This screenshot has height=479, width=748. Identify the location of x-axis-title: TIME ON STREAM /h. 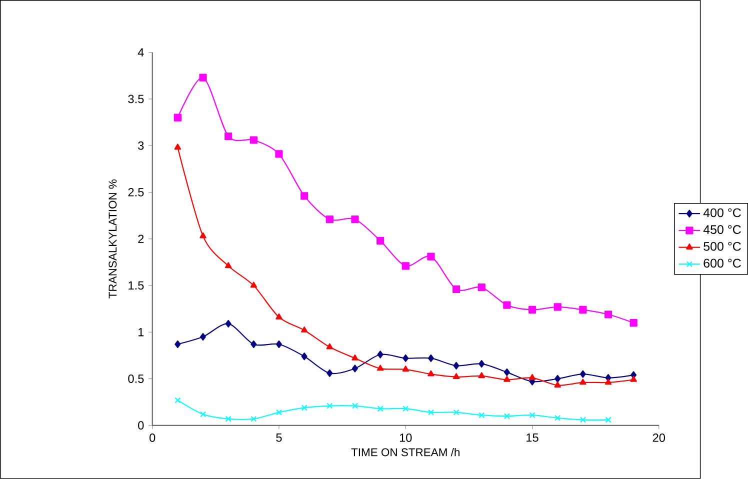
(405, 452).